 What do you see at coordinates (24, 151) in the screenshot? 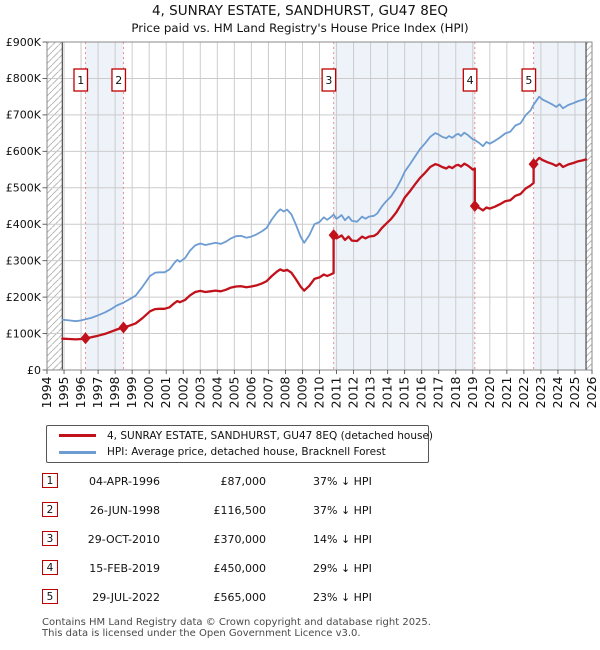
I see `y-tick-label: £600K` at bounding box center [24, 151].